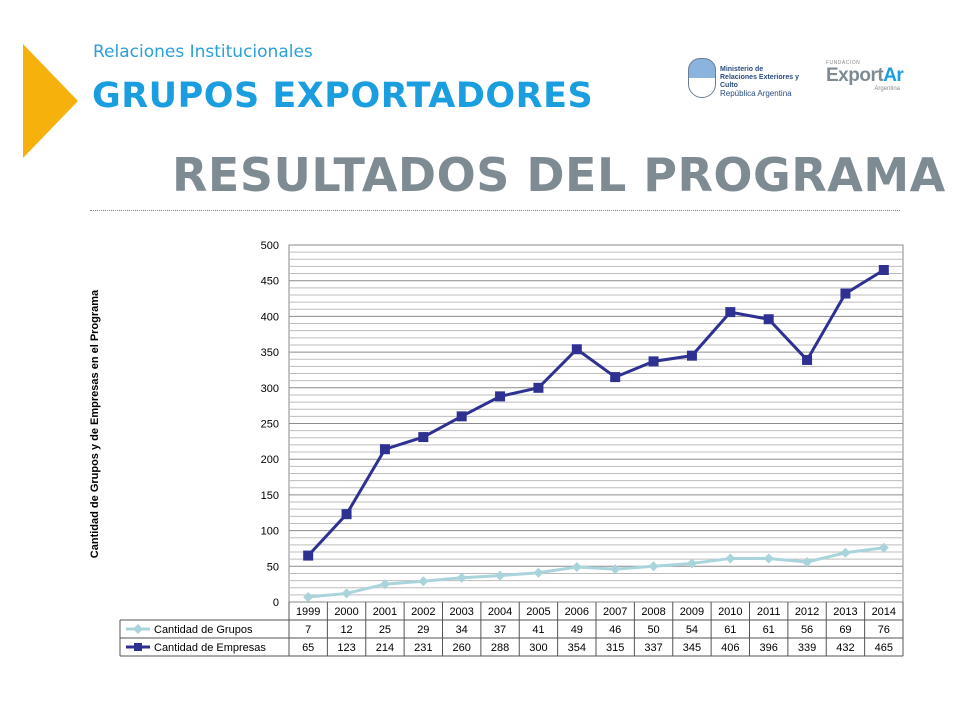 The width and height of the screenshot is (960, 720). I want to click on table-value: 354, so click(577, 648).